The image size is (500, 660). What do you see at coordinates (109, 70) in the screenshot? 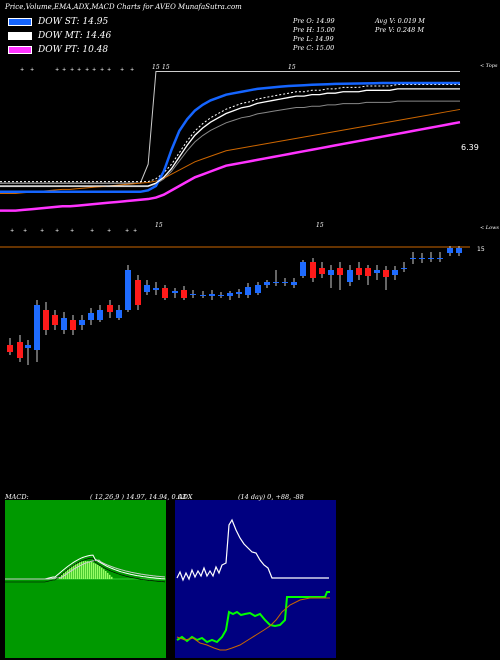
I see `top-tick-9: +` at bounding box center [109, 70].